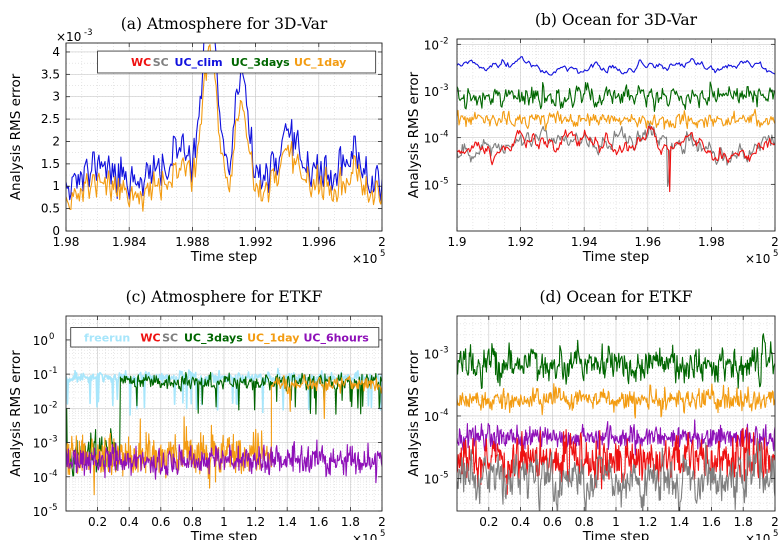 Image resolution: width=782 pixels, height=540 pixels. Describe the element at coordinates (647, 242) in the screenshot. I see `x-tick-label: 1.96` at that location.